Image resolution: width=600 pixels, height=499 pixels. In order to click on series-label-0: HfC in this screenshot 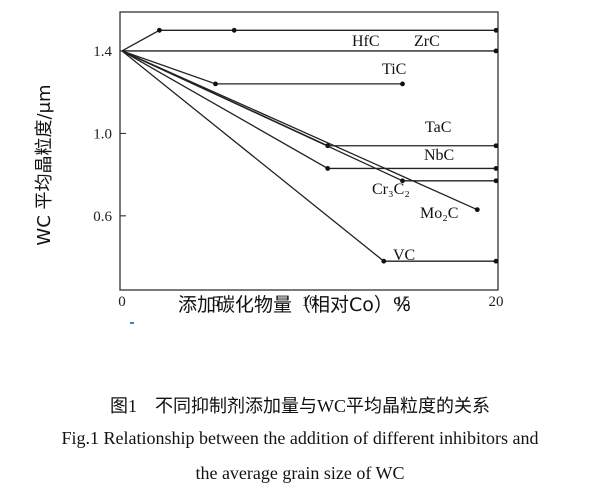, I will do `click(366, 41)`.